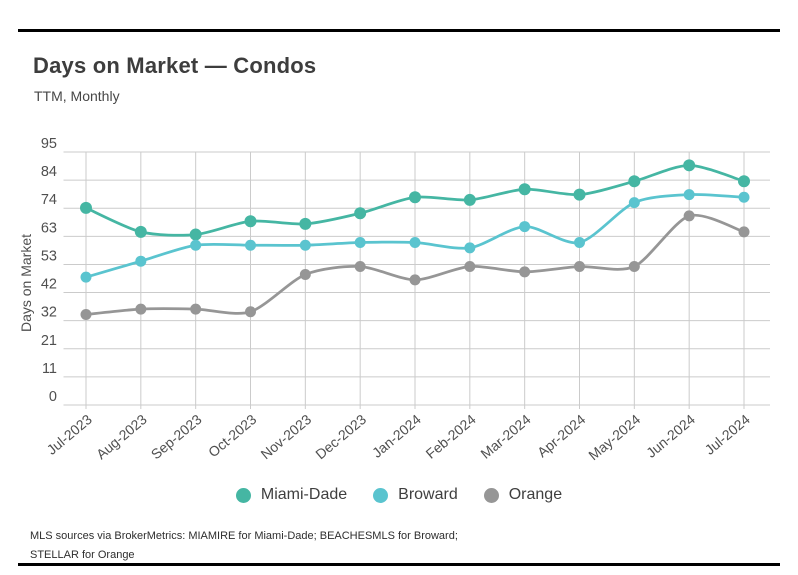 This screenshot has width=798, height=575. Describe the element at coordinates (176, 436) in the screenshot. I see `x-tick-label: Sep-2023` at that location.